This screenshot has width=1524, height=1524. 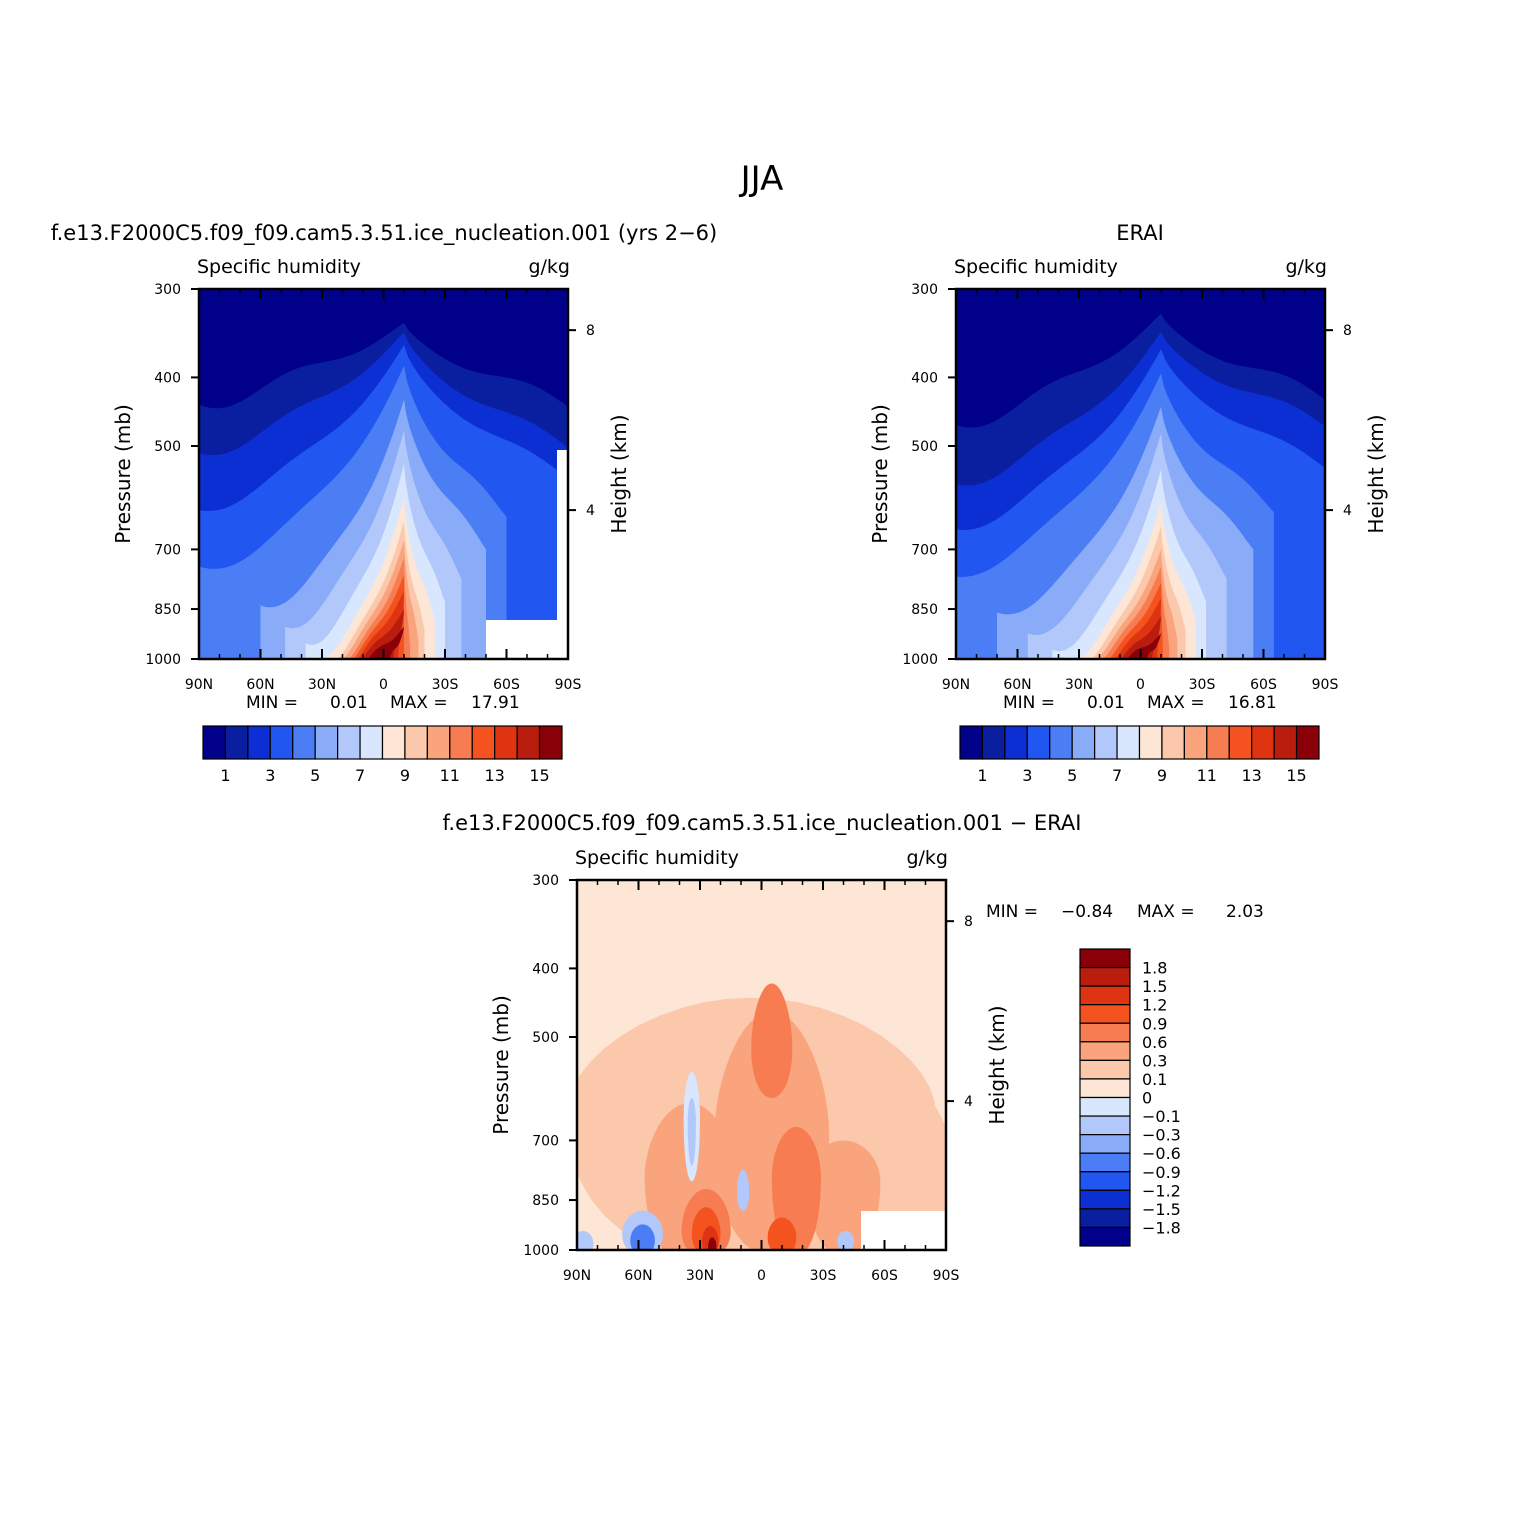 I want to click on colorbar-label: 9, so click(x=1162, y=775).